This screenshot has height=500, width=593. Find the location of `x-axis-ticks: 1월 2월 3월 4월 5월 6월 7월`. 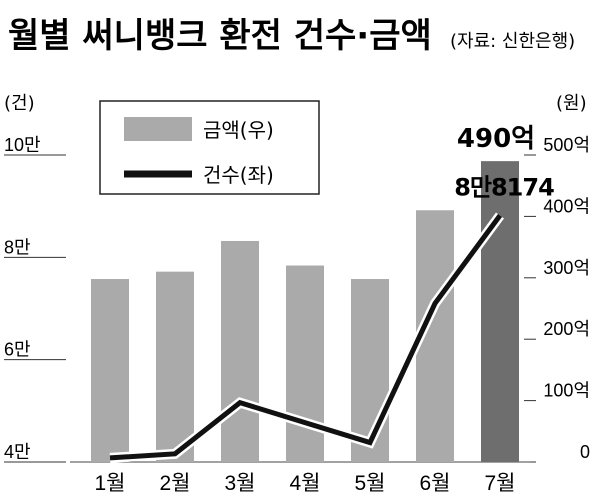

x-axis-ticks: 1월 2월 3월 4월 5월 6월 7월 is located at coordinates (305, 483).